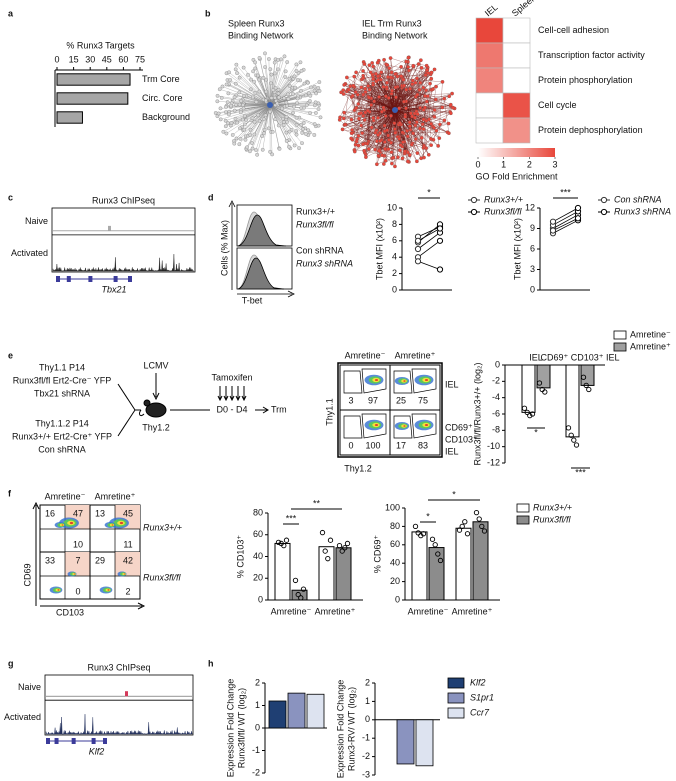 The width and height of the screenshot is (676, 781). What do you see at coordinates (392, 507) in the screenshot?
I see `y-tick-label: 100` at bounding box center [392, 507].